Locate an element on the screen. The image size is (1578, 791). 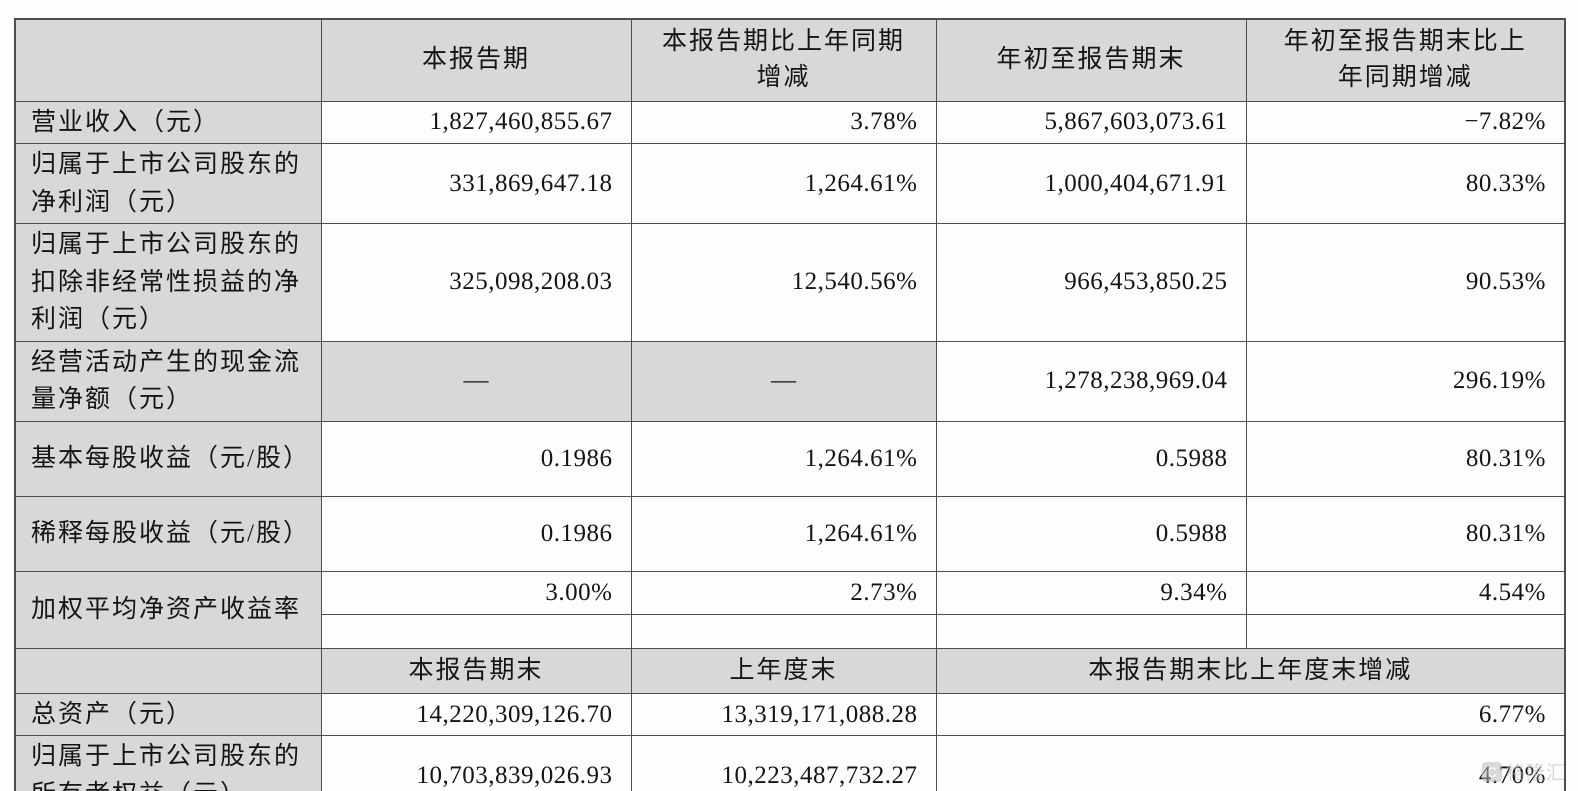
header-current-period: 本报告期 is located at coordinates (476, 60).